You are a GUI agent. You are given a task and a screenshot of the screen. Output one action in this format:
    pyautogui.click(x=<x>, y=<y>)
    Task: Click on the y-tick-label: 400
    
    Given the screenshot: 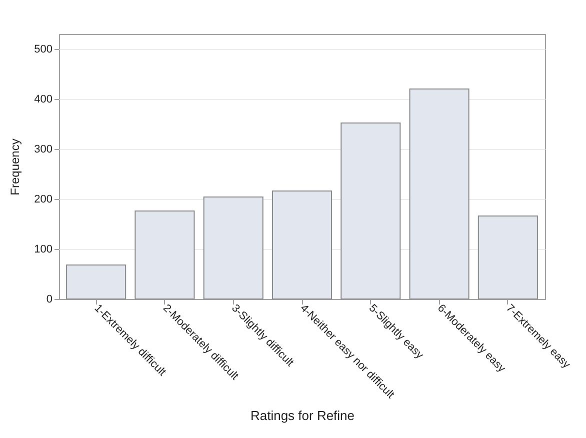 What is the action you would take?
    pyautogui.click(x=43, y=100)
    